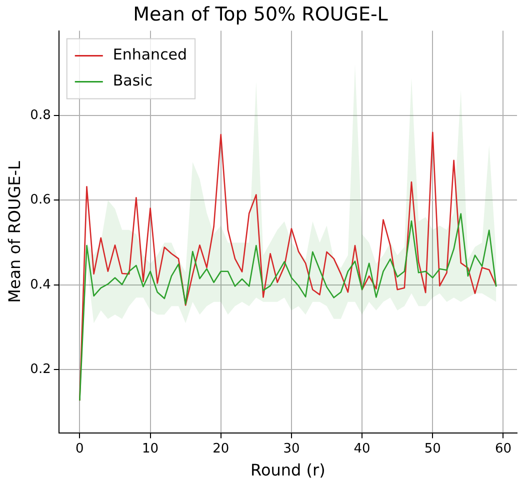  Describe the element at coordinates (150, 55) in the screenshot. I see `legend-label: Enhanced` at that location.